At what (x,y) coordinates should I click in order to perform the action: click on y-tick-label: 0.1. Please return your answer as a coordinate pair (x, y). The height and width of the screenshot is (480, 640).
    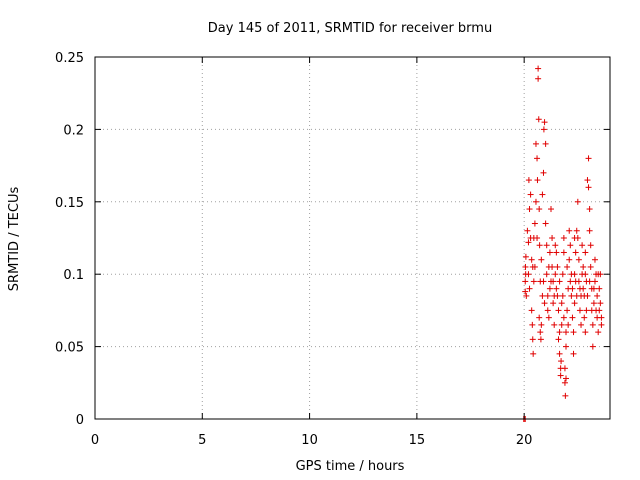
    Looking at the image, I should click on (73, 275).